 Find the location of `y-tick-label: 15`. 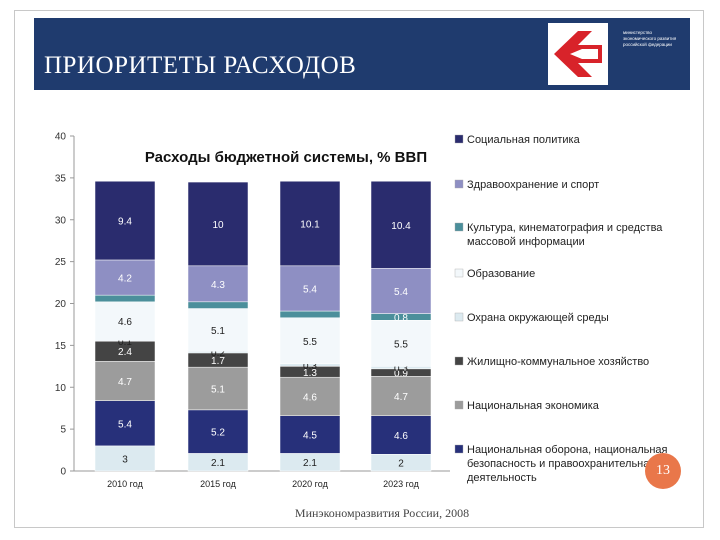

y-tick-label: 15 is located at coordinates (61, 346).